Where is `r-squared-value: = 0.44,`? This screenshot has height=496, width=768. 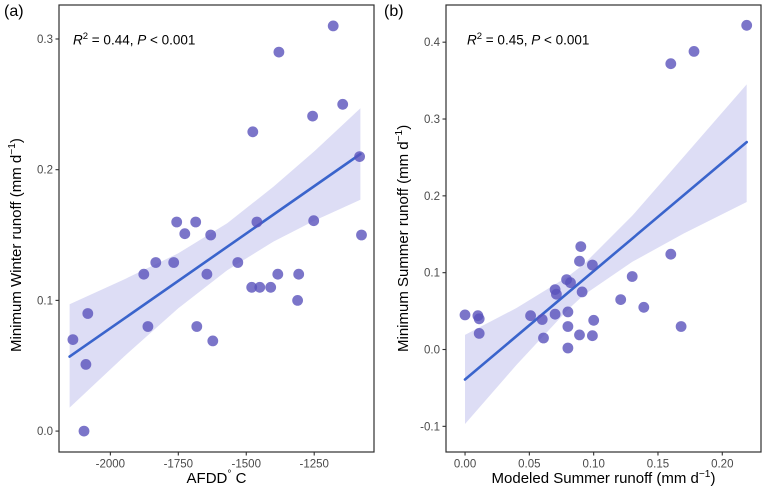 r-squared-value: = 0.44, is located at coordinates (113, 40).